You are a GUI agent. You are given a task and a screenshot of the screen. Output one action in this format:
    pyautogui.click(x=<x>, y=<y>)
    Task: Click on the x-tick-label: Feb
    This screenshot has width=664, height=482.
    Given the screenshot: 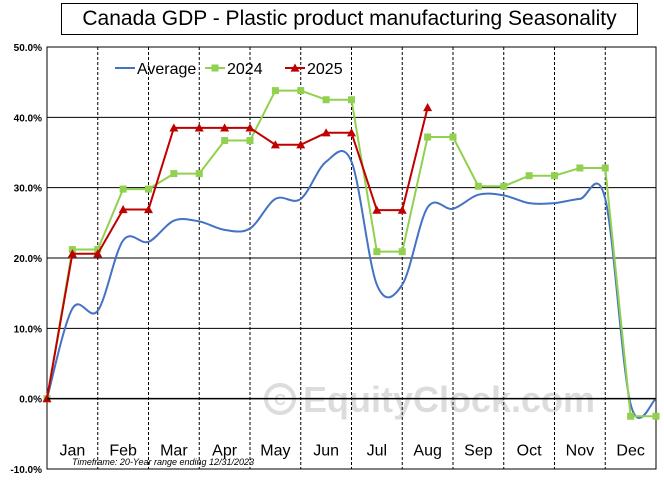 What is the action you would take?
    pyautogui.click(x=123, y=451)
    